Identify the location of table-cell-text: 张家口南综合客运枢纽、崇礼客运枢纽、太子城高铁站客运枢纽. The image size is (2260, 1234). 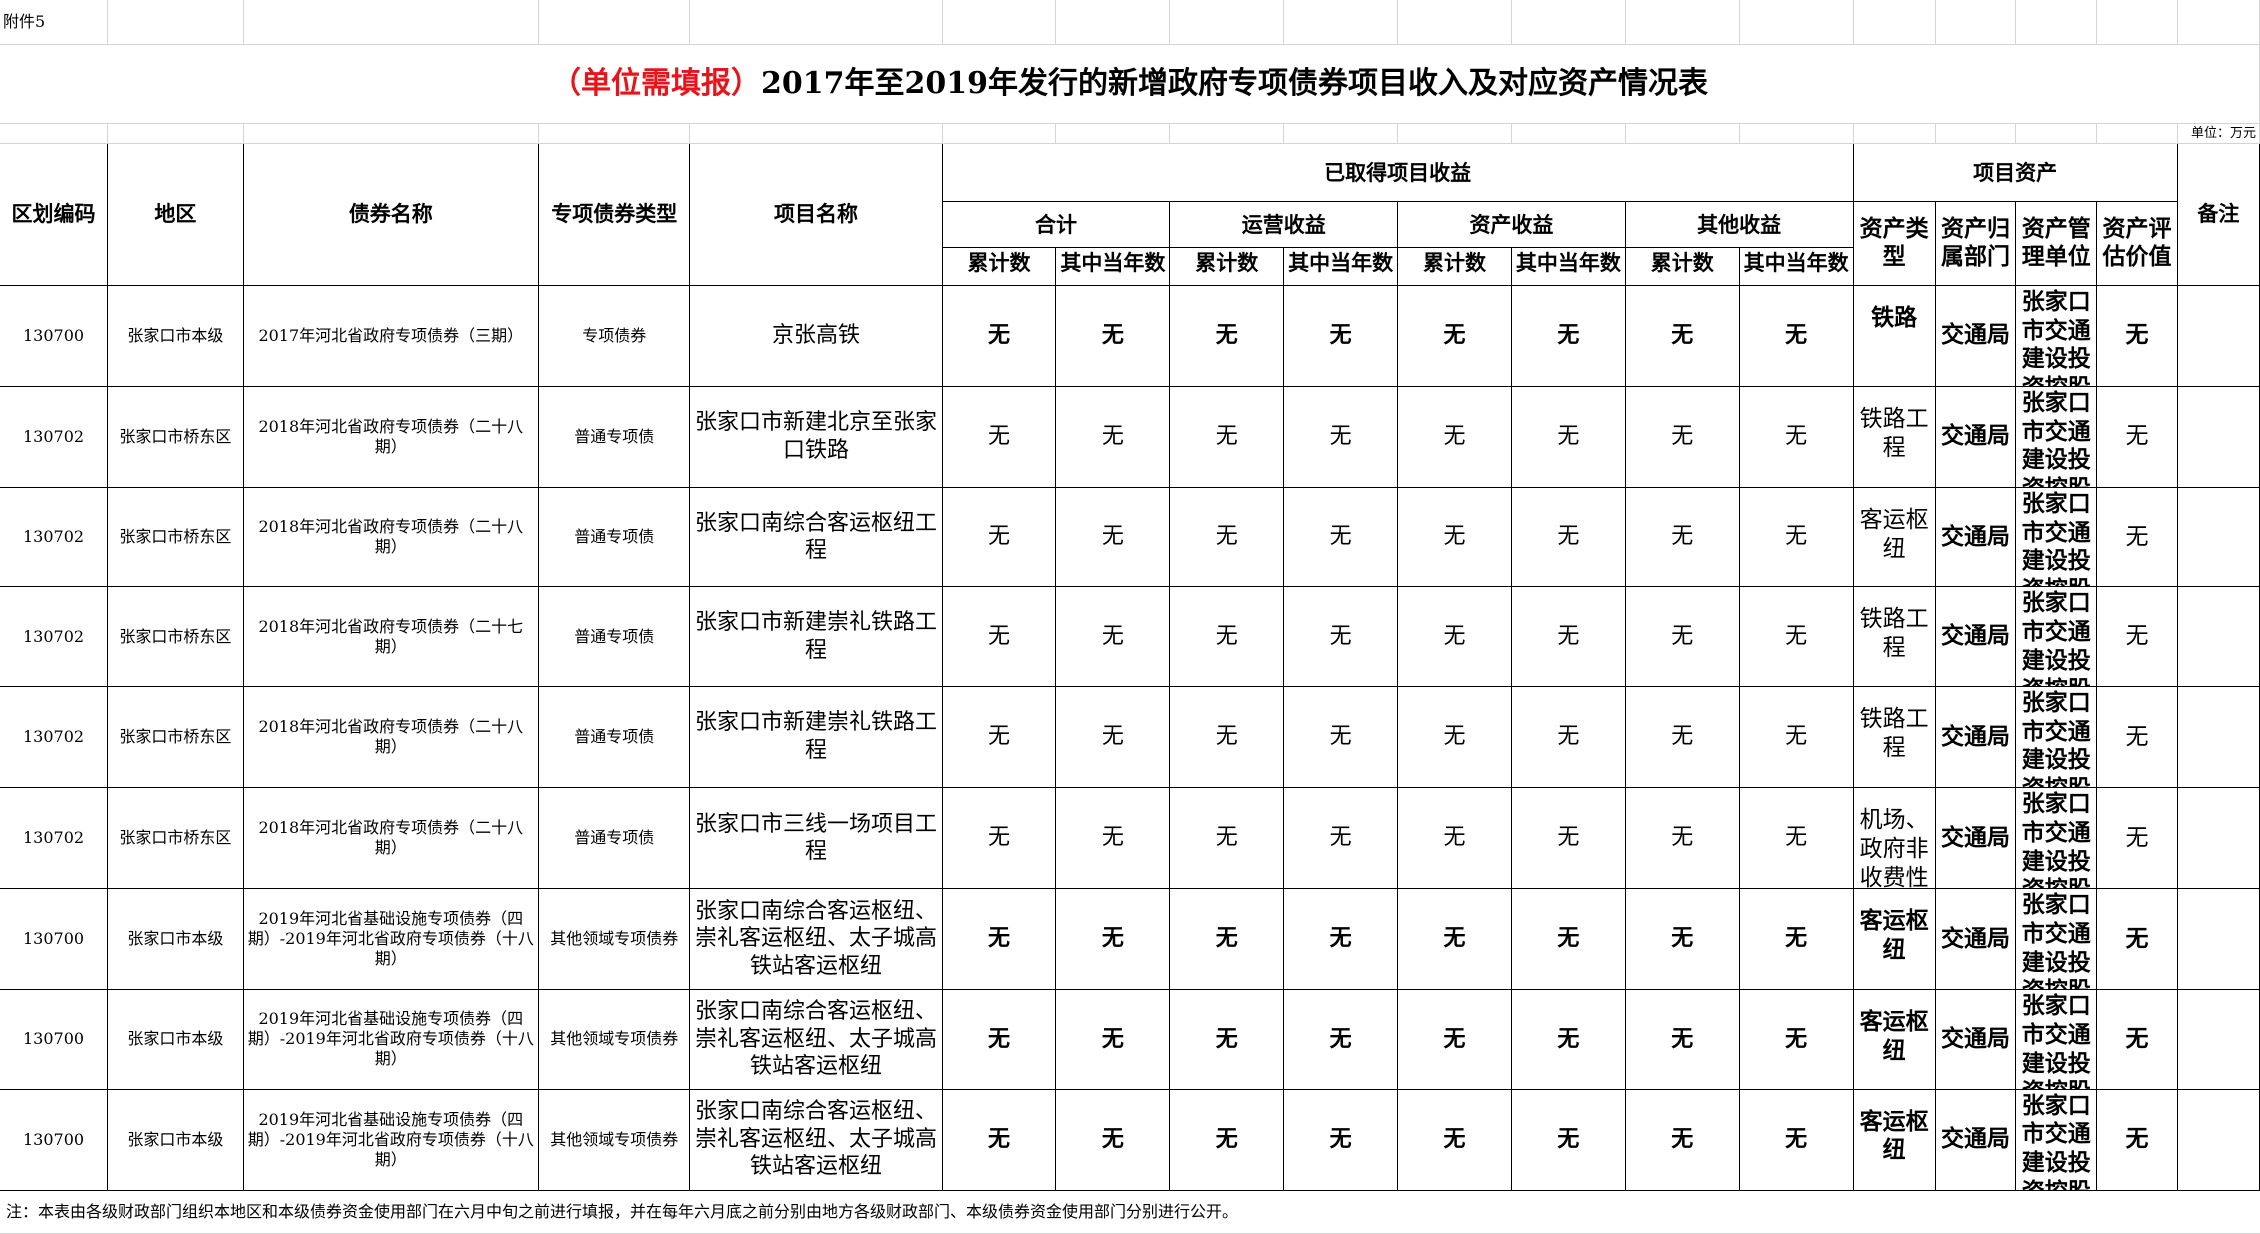
(815, 938).